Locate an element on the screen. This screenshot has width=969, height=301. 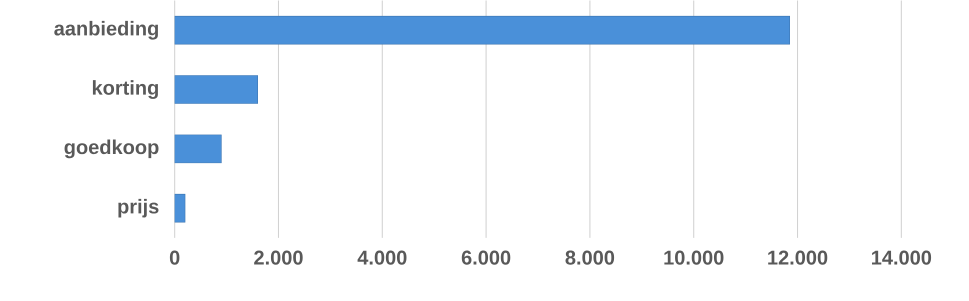
y-tick-label: prijs is located at coordinates (138, 208).